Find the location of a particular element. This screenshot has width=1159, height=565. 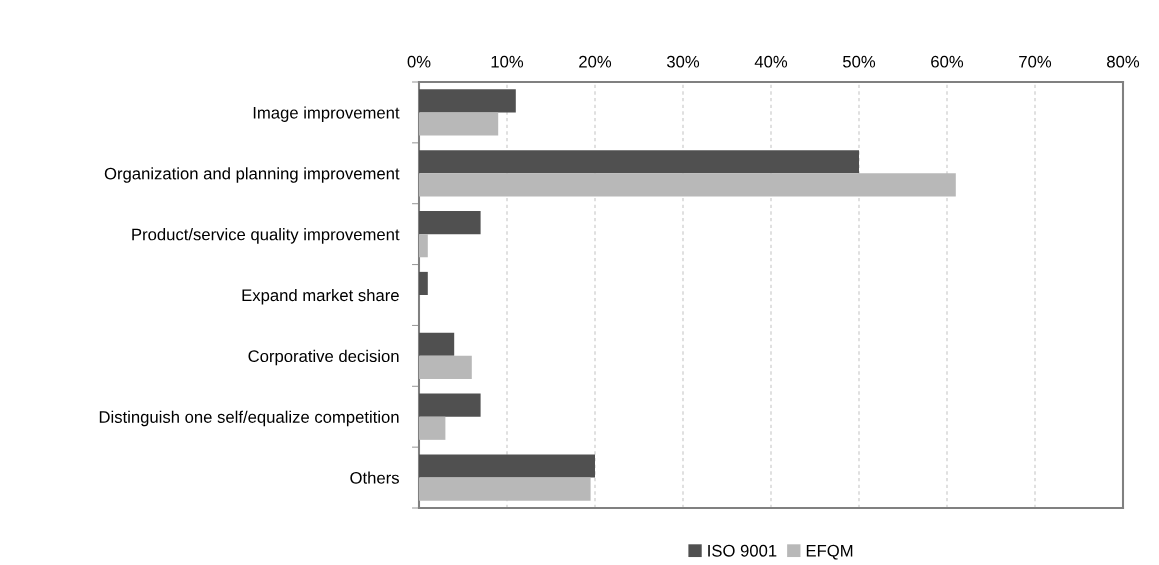

x-tick-label: 40% is located at coordinates (771, 61).